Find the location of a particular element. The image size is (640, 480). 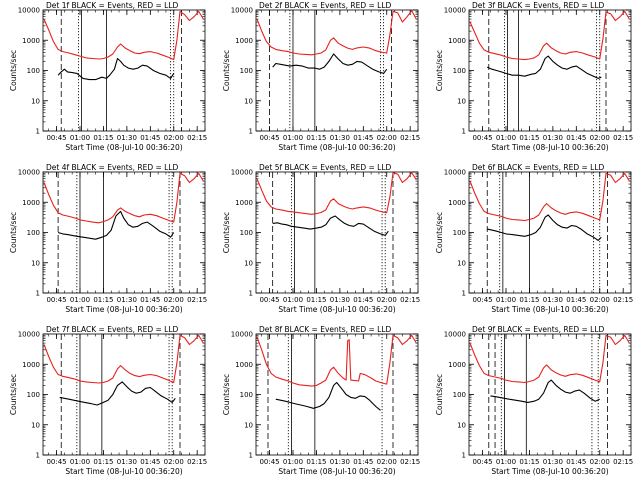

det1-time-markers is located at coordinates (121, 70).